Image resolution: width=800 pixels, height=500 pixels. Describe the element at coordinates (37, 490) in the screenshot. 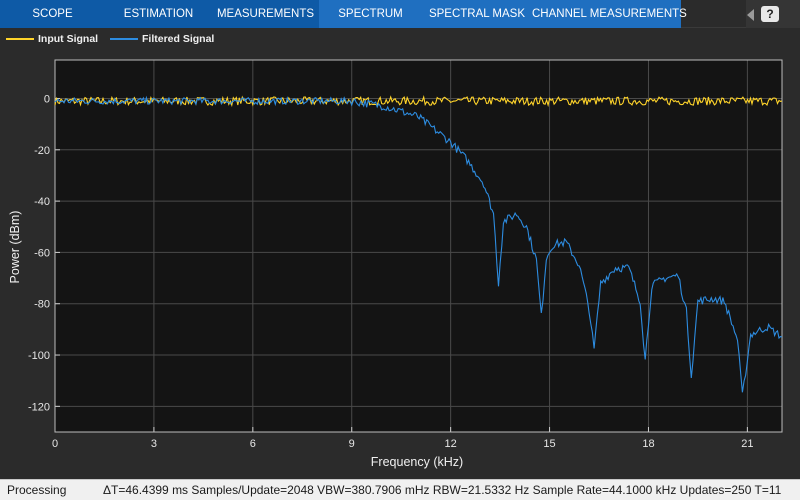

I see `status-processing: Processing` at that location.